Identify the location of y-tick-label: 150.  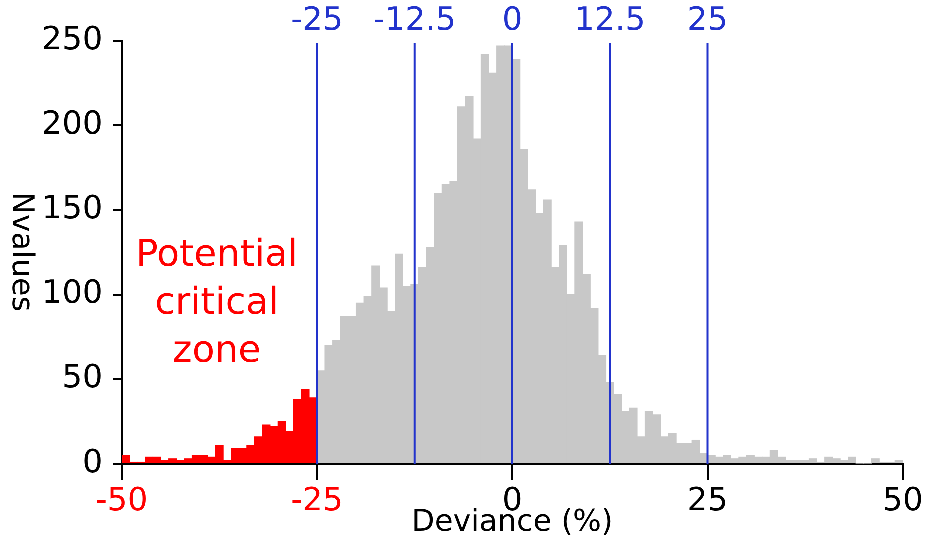
(72, 207).